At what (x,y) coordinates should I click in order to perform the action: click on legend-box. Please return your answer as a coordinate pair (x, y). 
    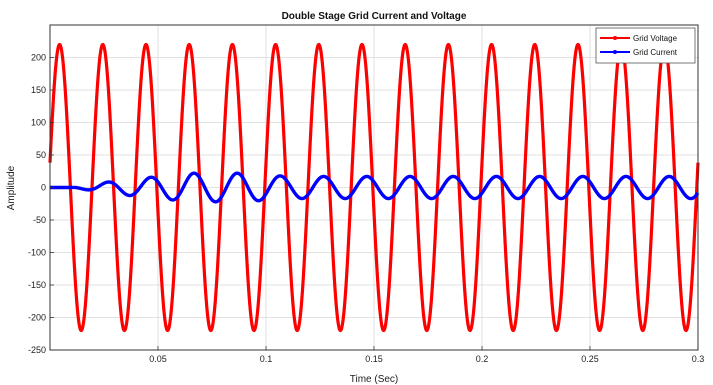
    Looking at the image, I should click on (645, 45).